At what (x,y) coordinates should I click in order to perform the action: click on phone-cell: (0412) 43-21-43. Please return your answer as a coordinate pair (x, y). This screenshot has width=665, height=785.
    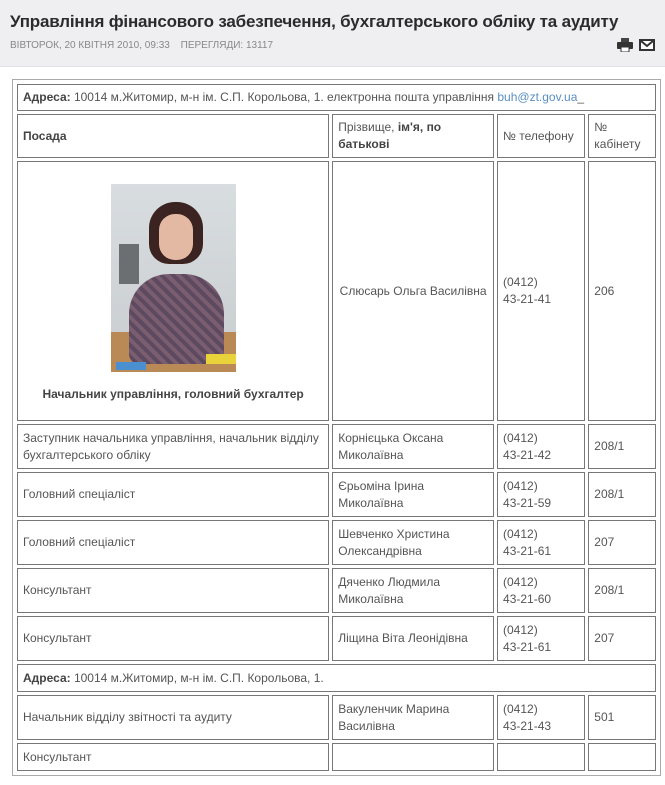
    Looking at the image, I should click on (541, 717).